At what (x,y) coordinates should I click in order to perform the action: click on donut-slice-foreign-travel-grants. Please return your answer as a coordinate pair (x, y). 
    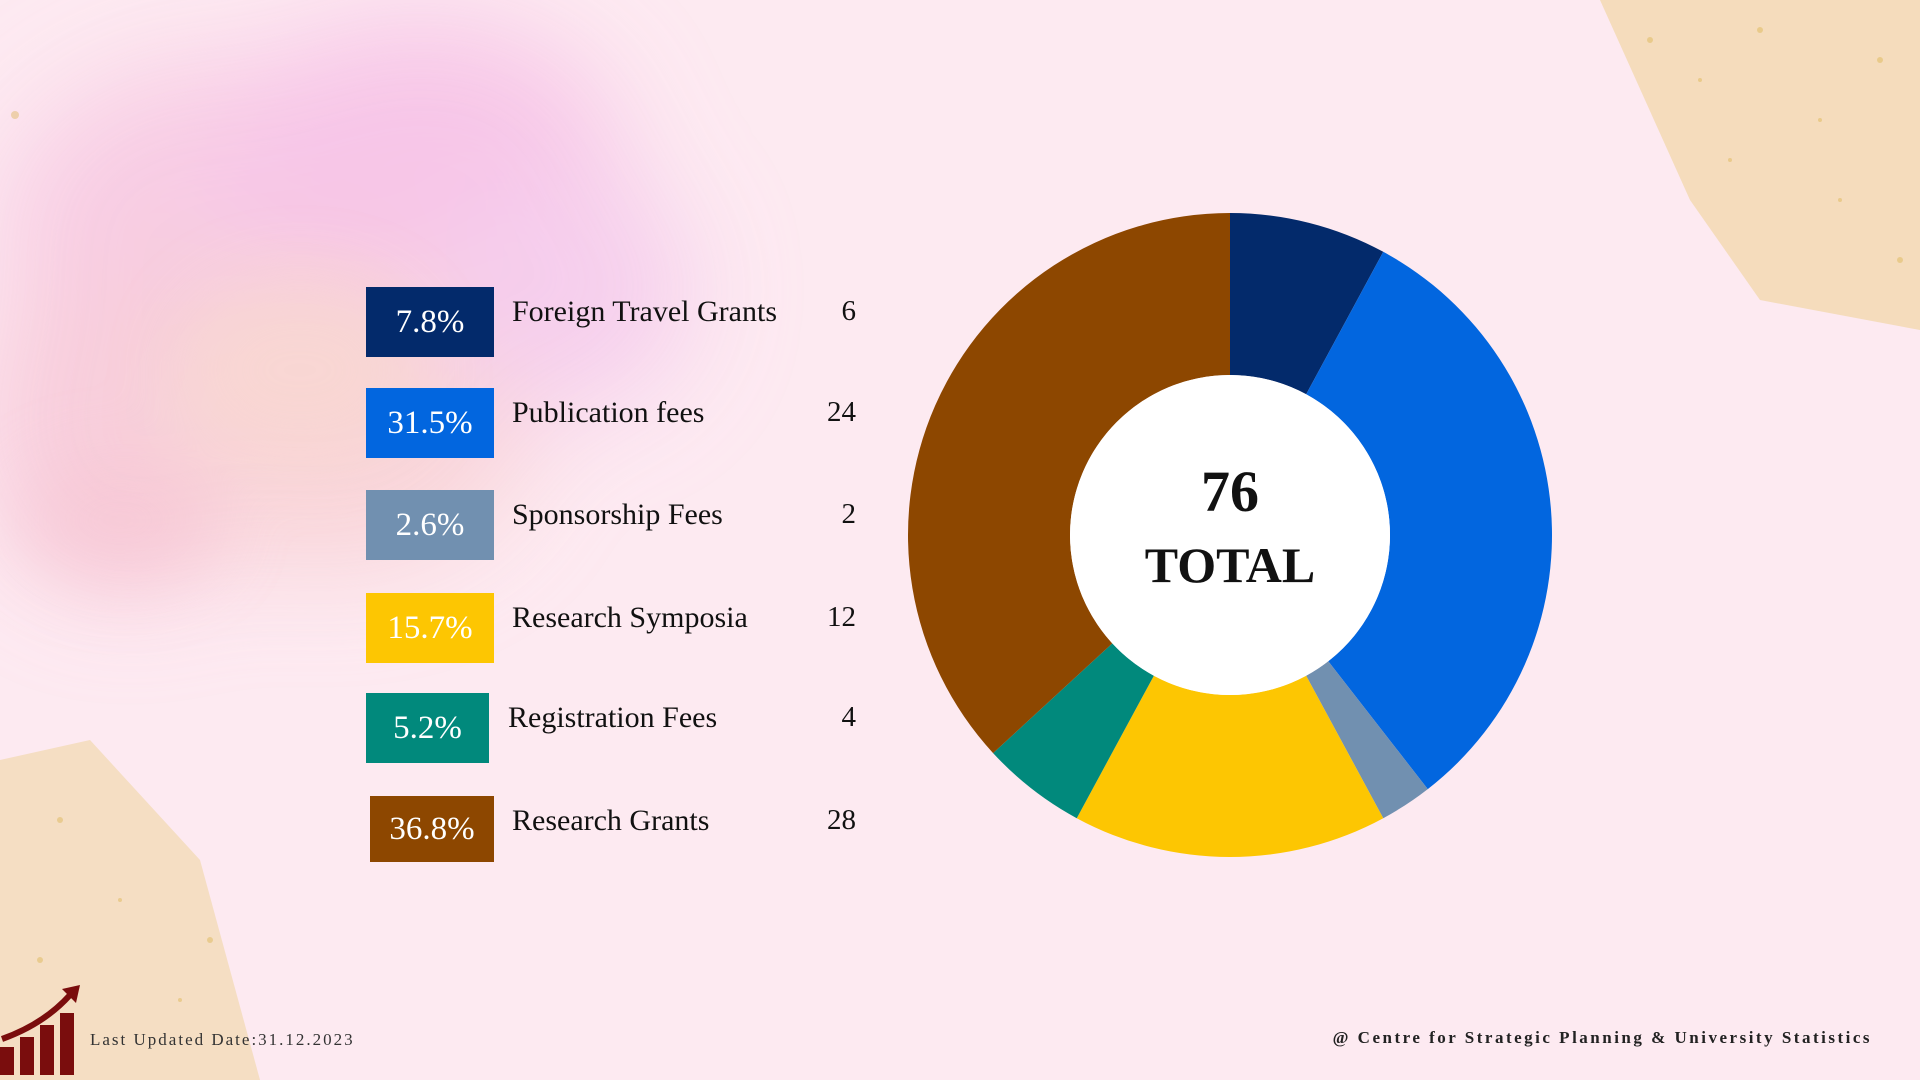
    Looking at the image, I should click on (1307, 304).